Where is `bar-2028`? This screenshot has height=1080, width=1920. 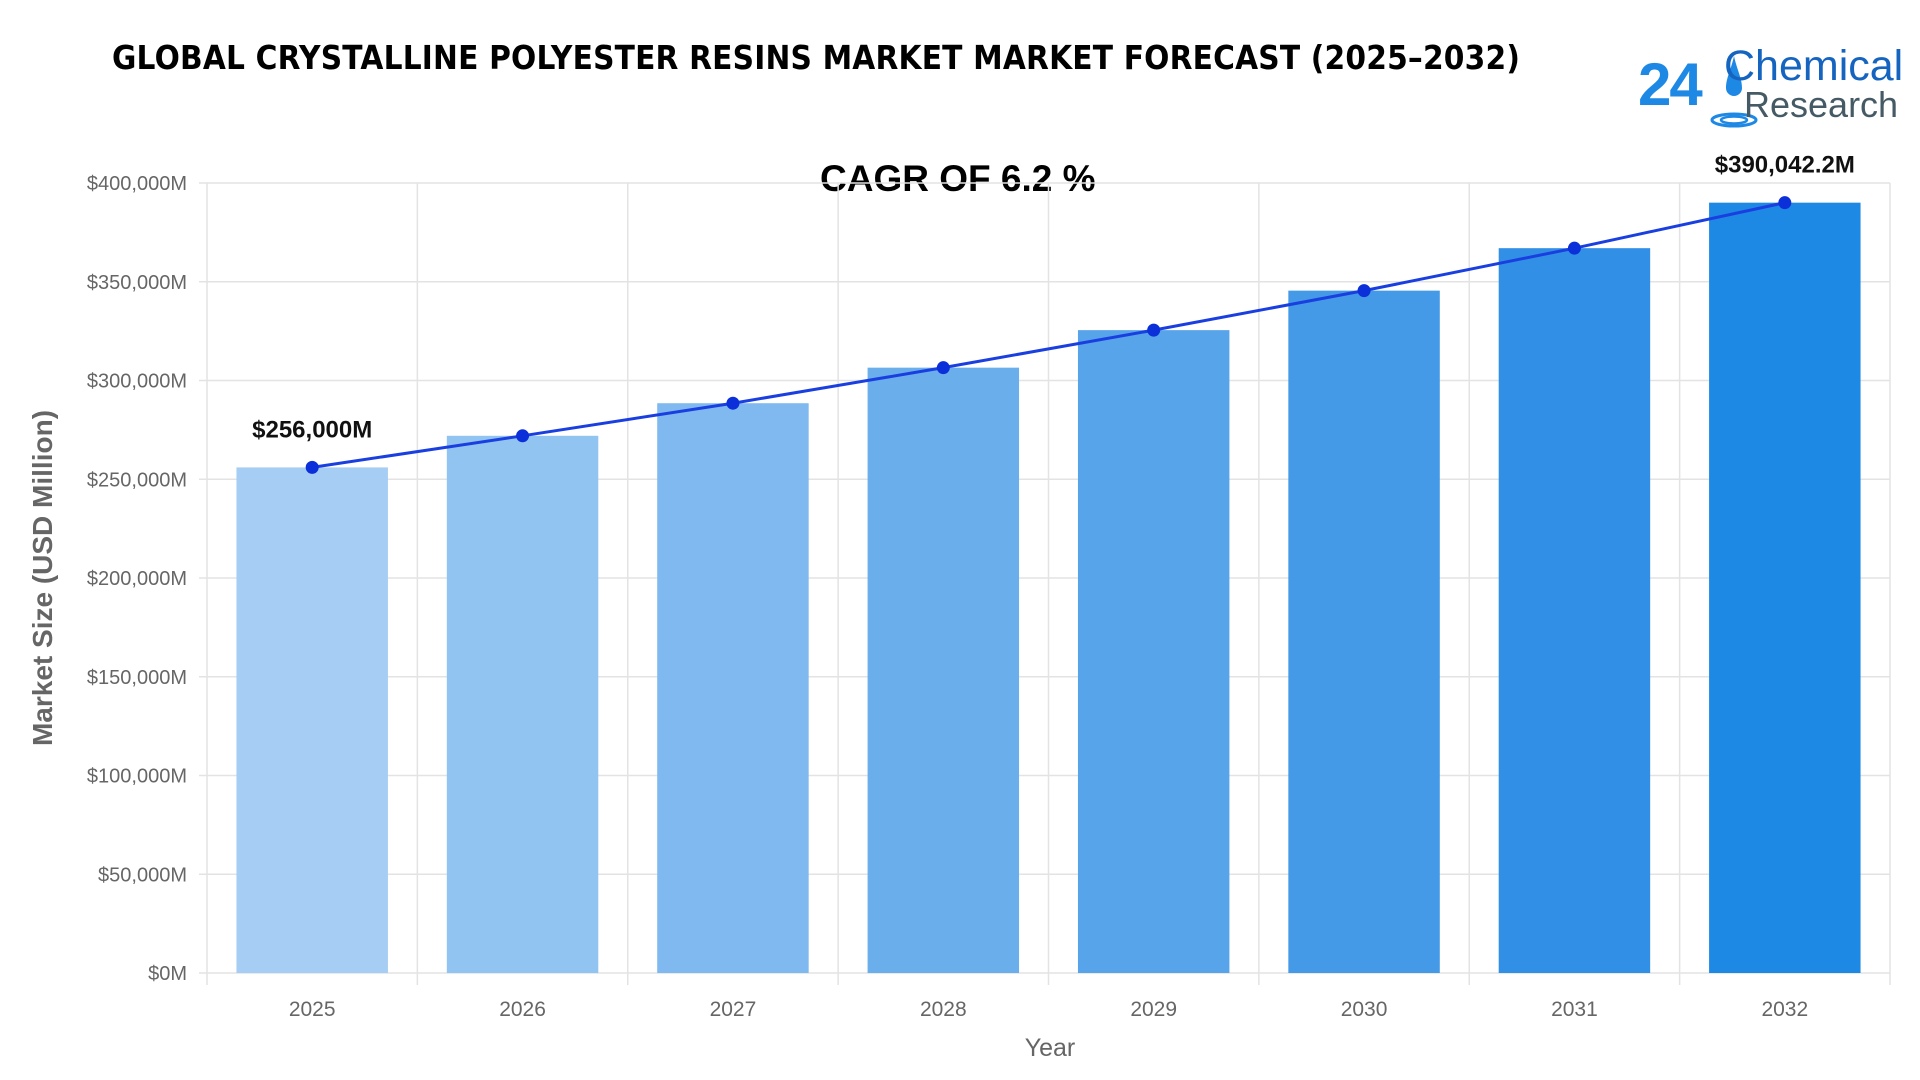
bar-2028 is located at coordinates (943, 670).